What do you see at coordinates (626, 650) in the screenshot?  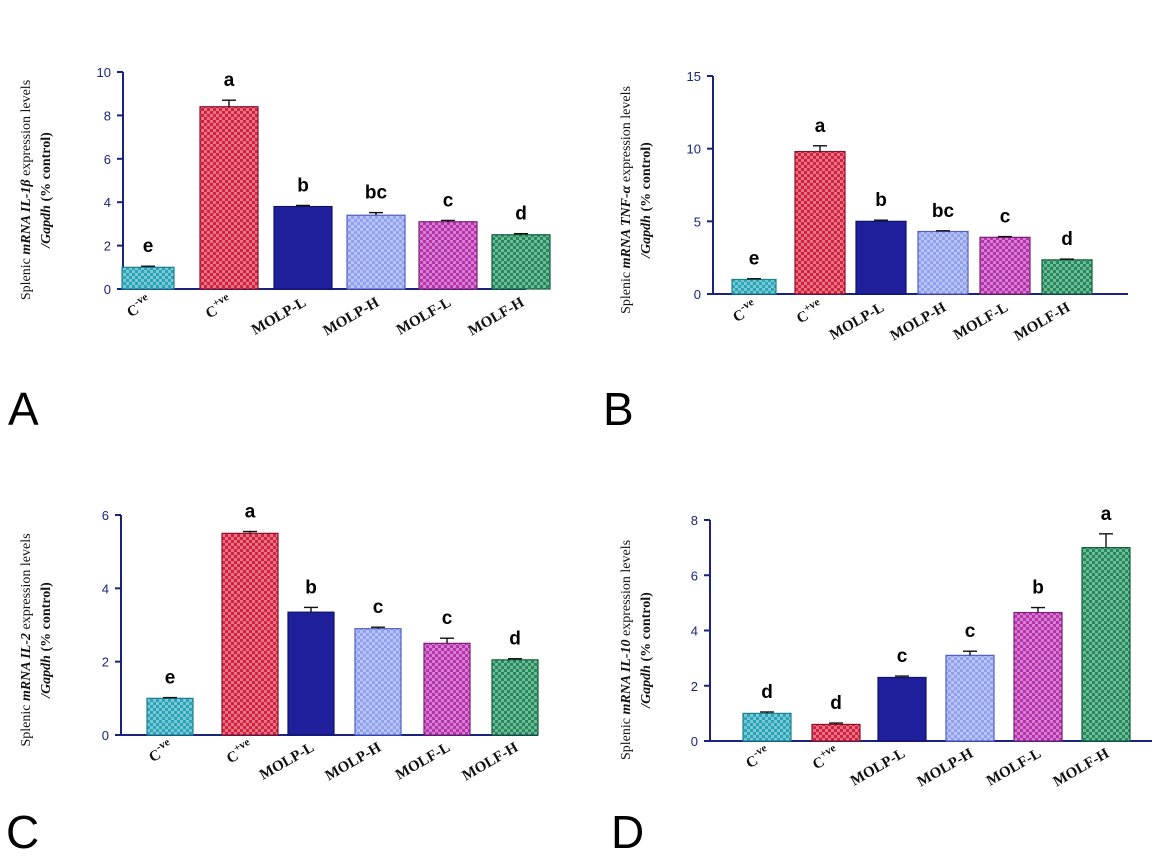 I see `svg-text:Splenic mRNA IL-10 expression: Splenic mRNA IL-10 expression levels` at bounding box center [626, 650].